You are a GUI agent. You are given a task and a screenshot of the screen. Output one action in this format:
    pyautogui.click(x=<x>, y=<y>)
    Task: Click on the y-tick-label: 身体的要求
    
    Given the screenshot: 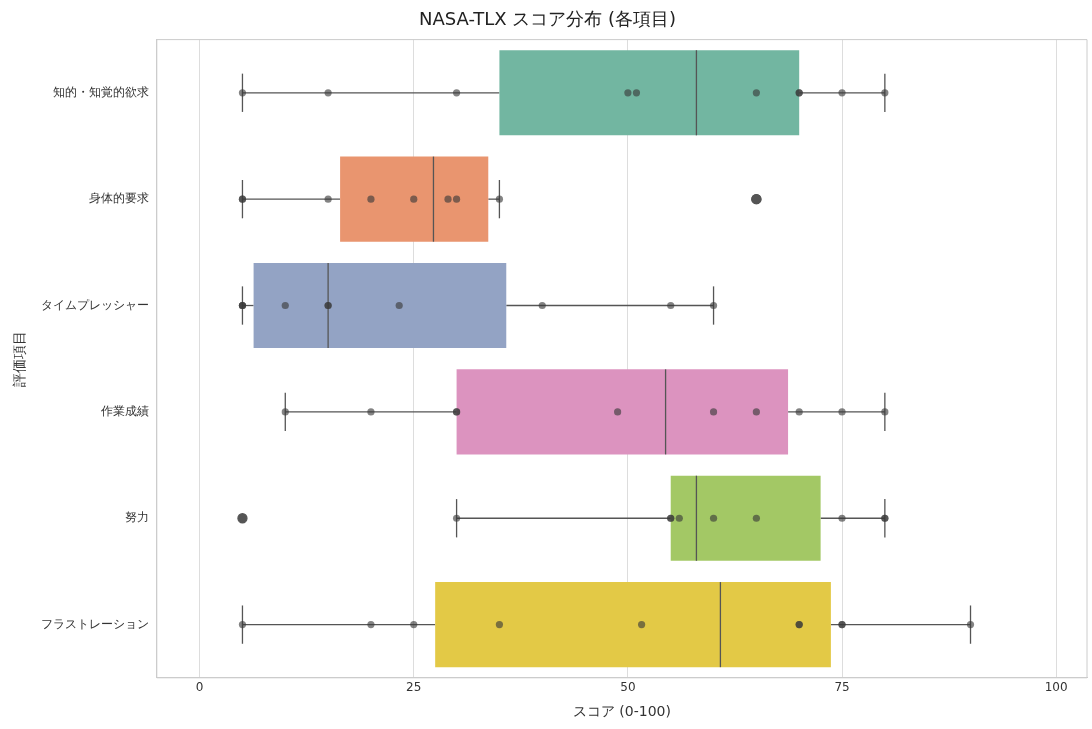 What is the action you would take?
    pyautogui.click(x=118, y=198)
    